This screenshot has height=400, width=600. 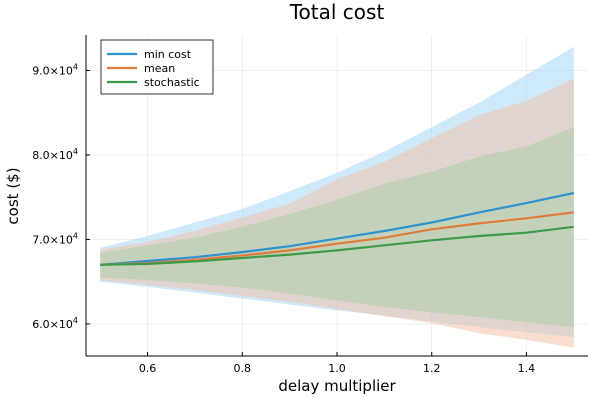 I want to click on legend-label: stochastic, so click(x=172, y=82).